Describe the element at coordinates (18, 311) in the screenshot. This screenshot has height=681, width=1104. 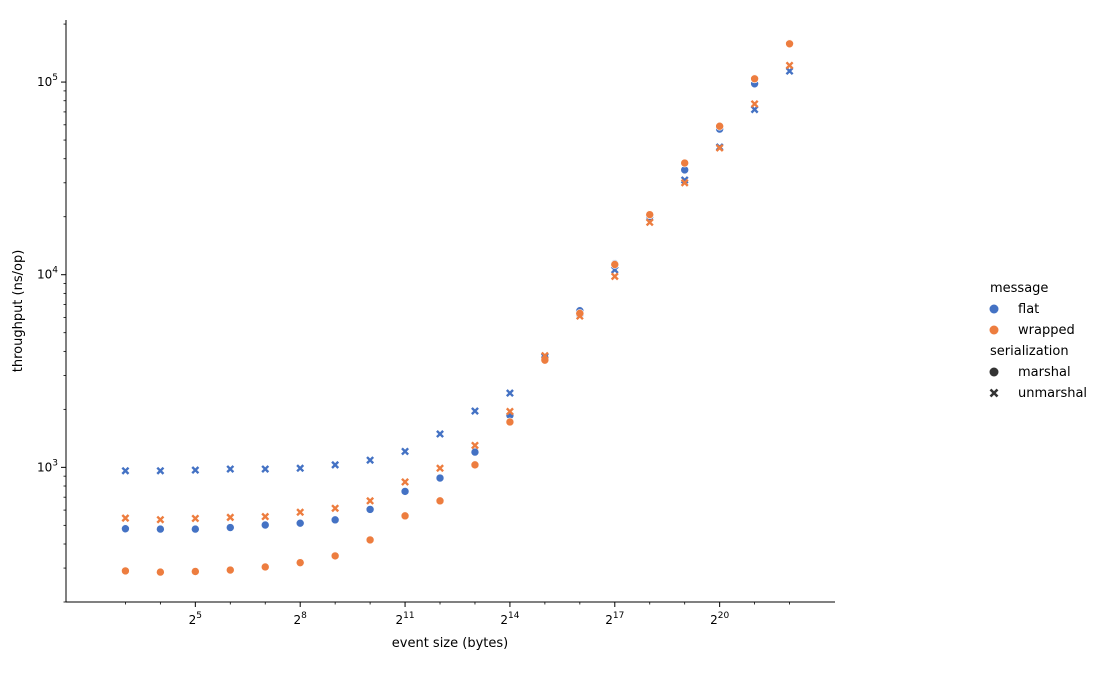
I see `y-axis-title: throughput (ns/op)` at that location.